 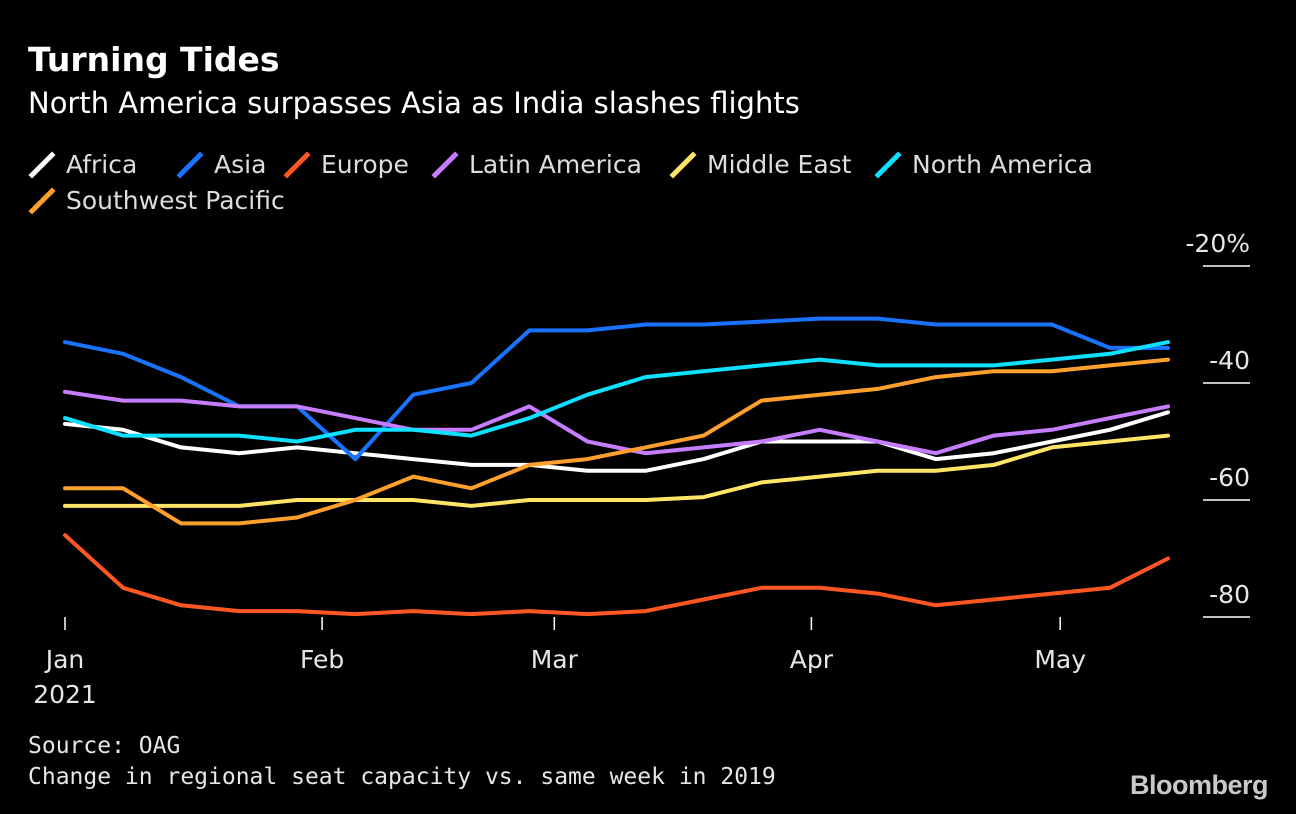 I want to click on x-tick-label: Mar, so click(x=555, y=659).